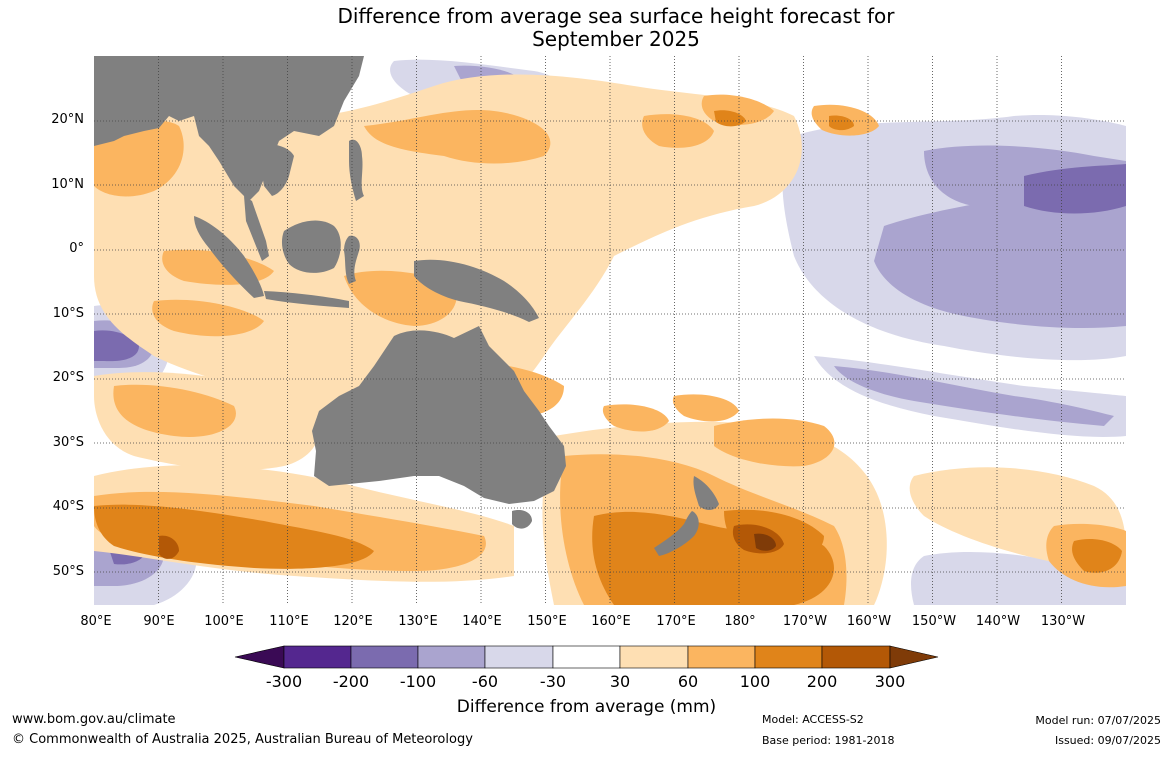 The image size is (1173, 770). What do you see at coordinates (353, 621) in the screenshot?
I see `lon-label-120e: 120°E` at bounding box center [353, 621].